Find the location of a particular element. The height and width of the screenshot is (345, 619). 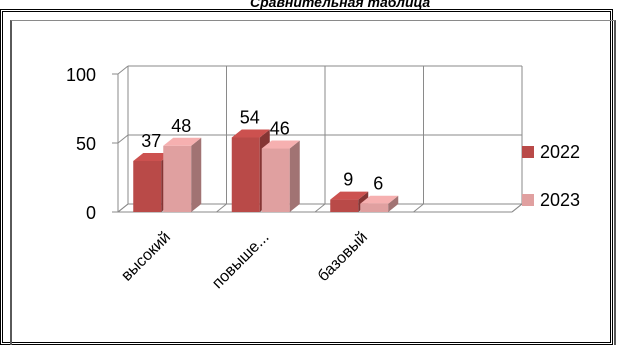

category-label: высокий is located at coordinates (146, 257).